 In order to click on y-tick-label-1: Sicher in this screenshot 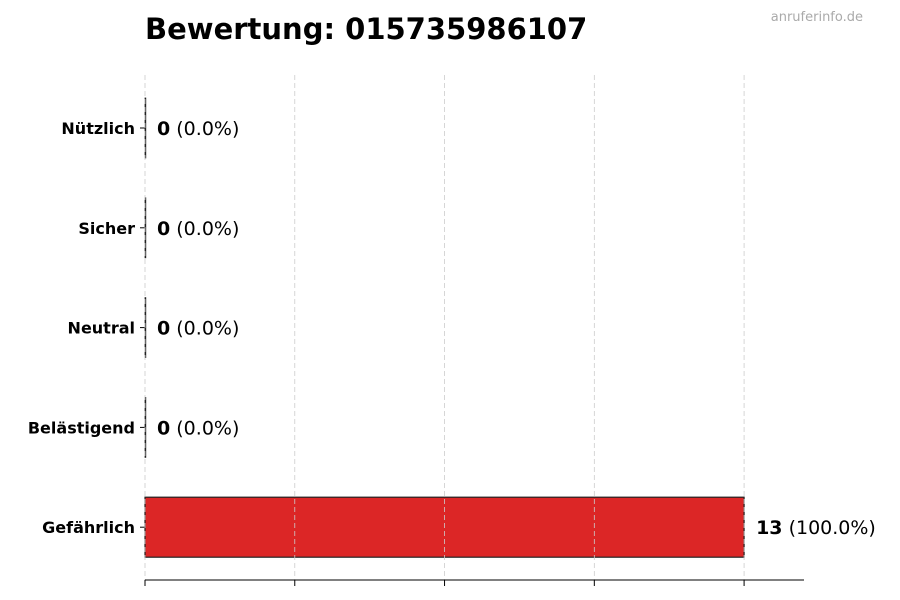, I will do `click(106, 228)`.